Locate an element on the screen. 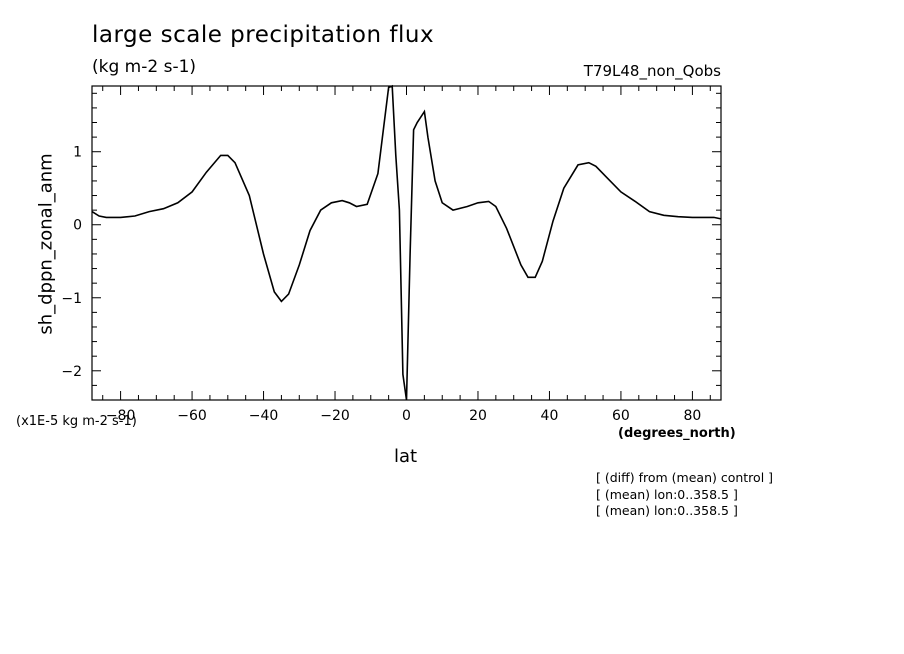 The height and width of the screenshot is (654, 904). y-scale-label: (x1E-5 kg m-2 s-1) is located at coordinates (76, 421).